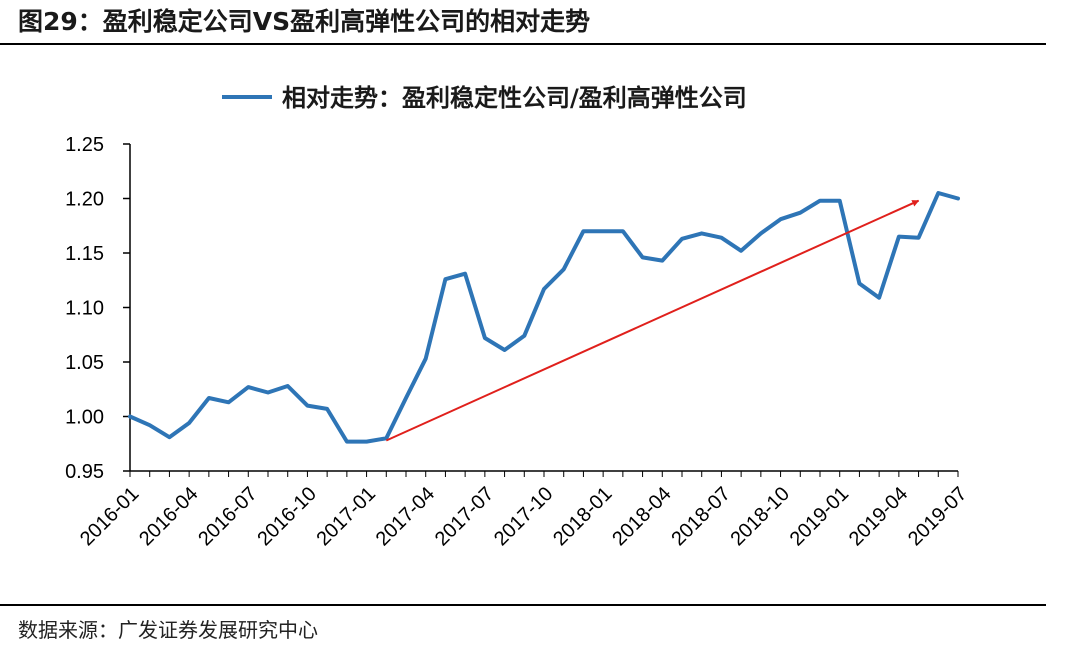  I want to click on legend-label: 相对走势：盈利稳定性公司/盈利高弹性公司, so click(514, 98).